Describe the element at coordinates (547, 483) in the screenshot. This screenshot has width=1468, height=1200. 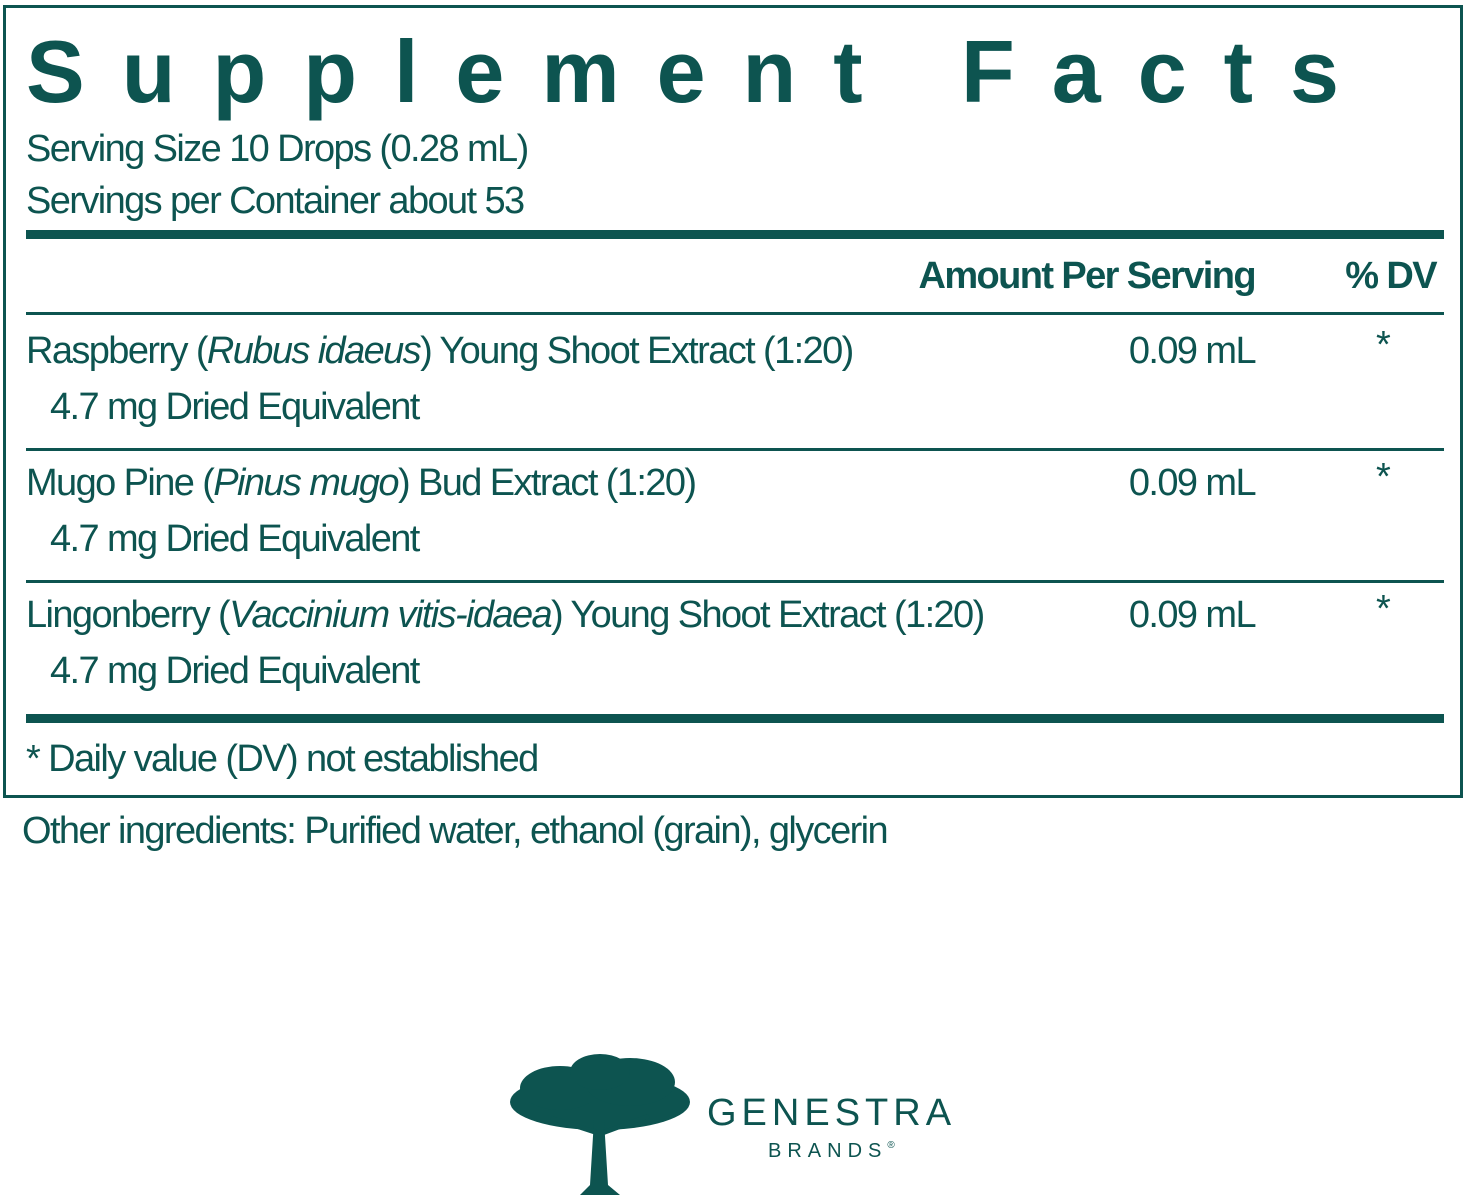
I see `name-text: ) Bud Extract (1:20)` at that location.